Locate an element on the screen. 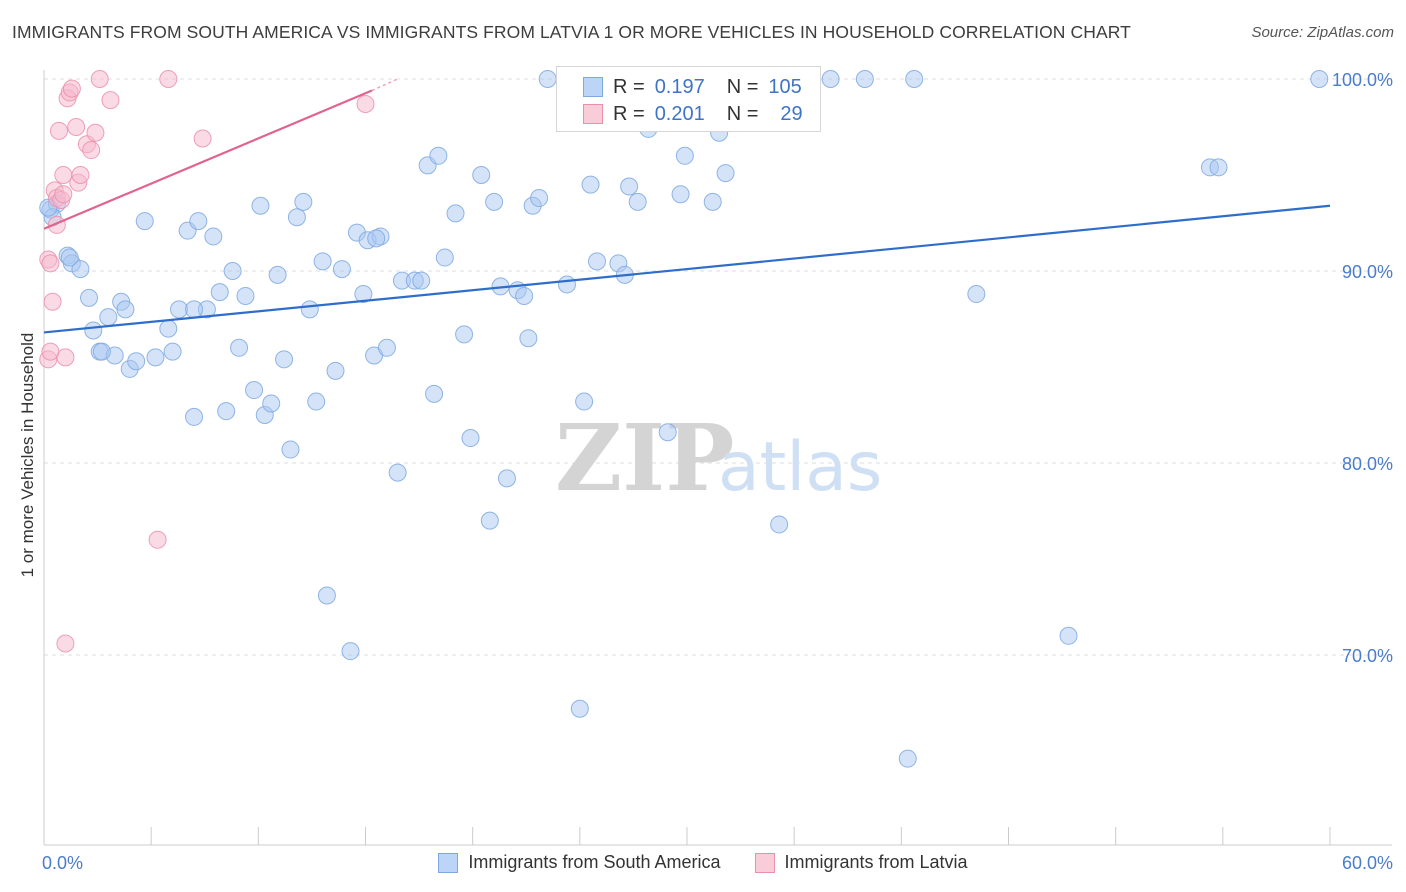 The image size is (1406, 892). watermark-zip: ZIP is located at coordinates (644, 458).